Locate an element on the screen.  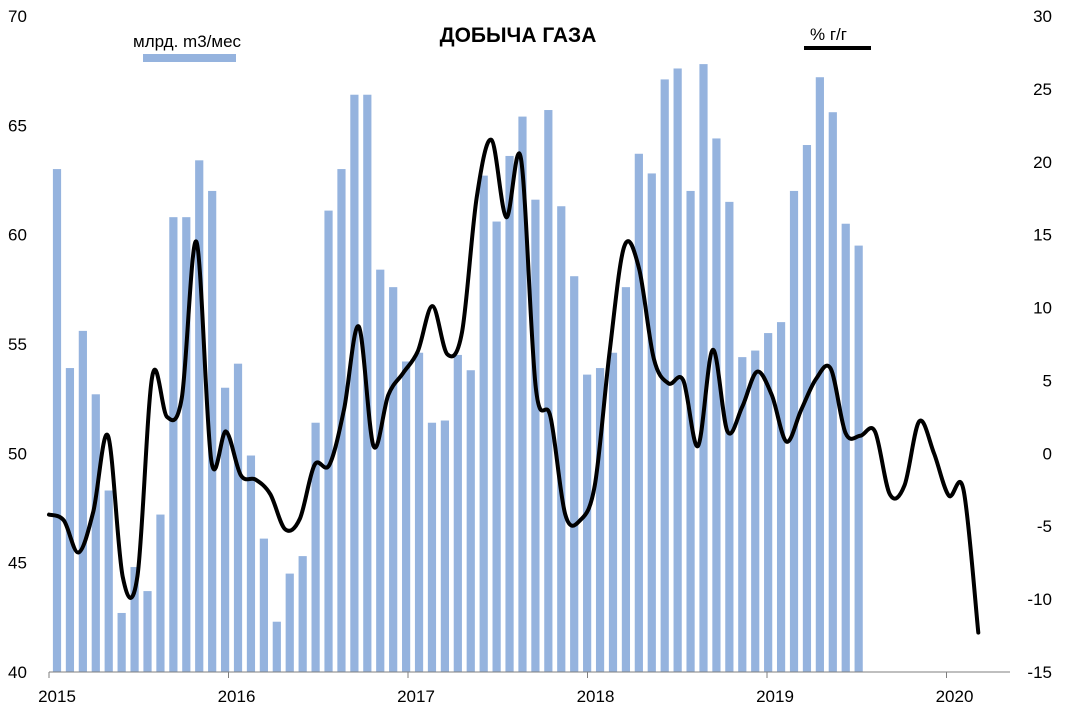
x-tick-label: 2018 is located at coordinates (596, 696).